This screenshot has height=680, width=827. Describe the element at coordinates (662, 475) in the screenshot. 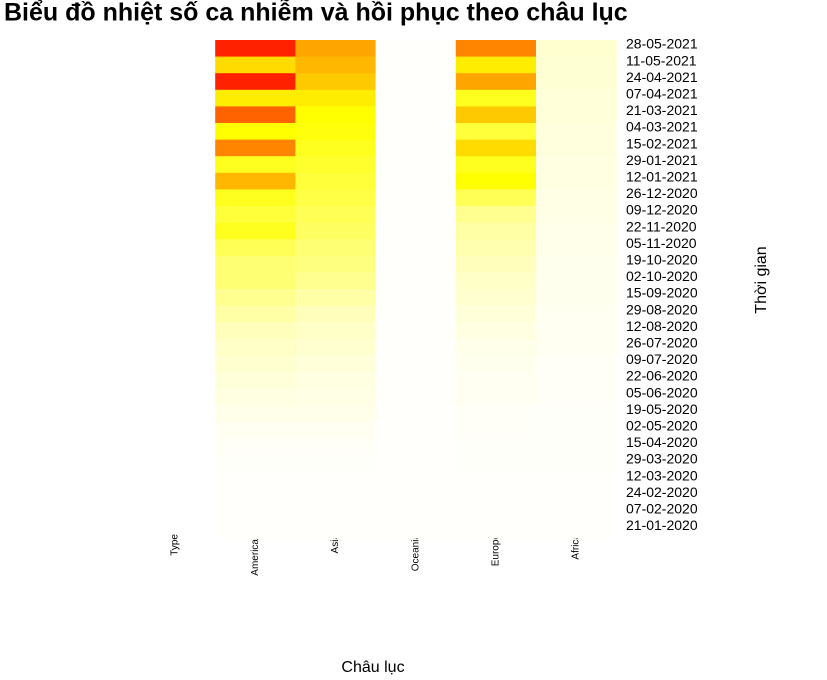

I see `y-tick-label: 12-03-2020` at that location.